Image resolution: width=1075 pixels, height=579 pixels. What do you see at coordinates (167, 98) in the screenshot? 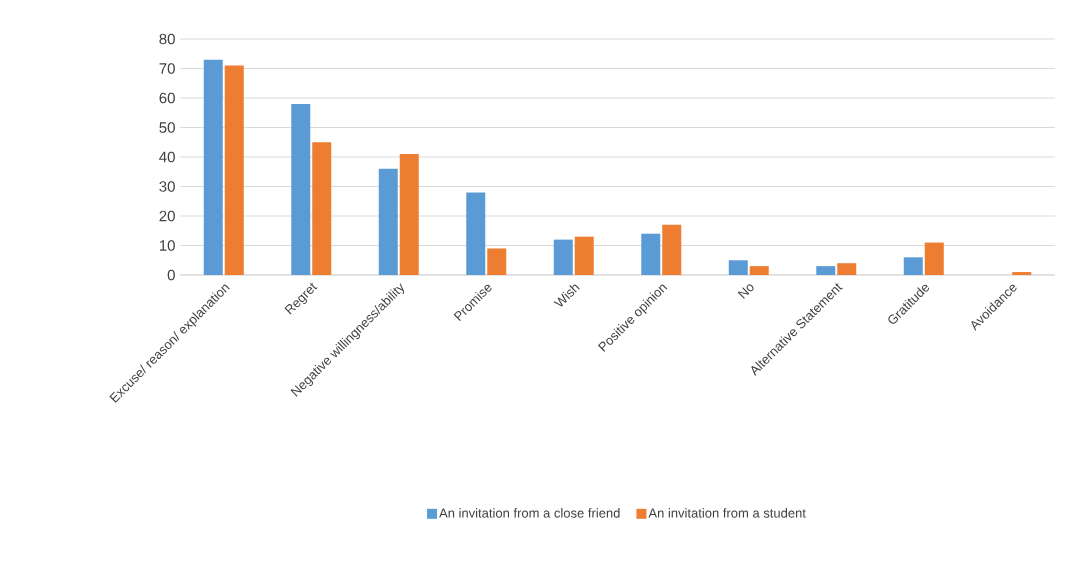
I see `y-tick-label: 60` at bounding box center [167, 98].